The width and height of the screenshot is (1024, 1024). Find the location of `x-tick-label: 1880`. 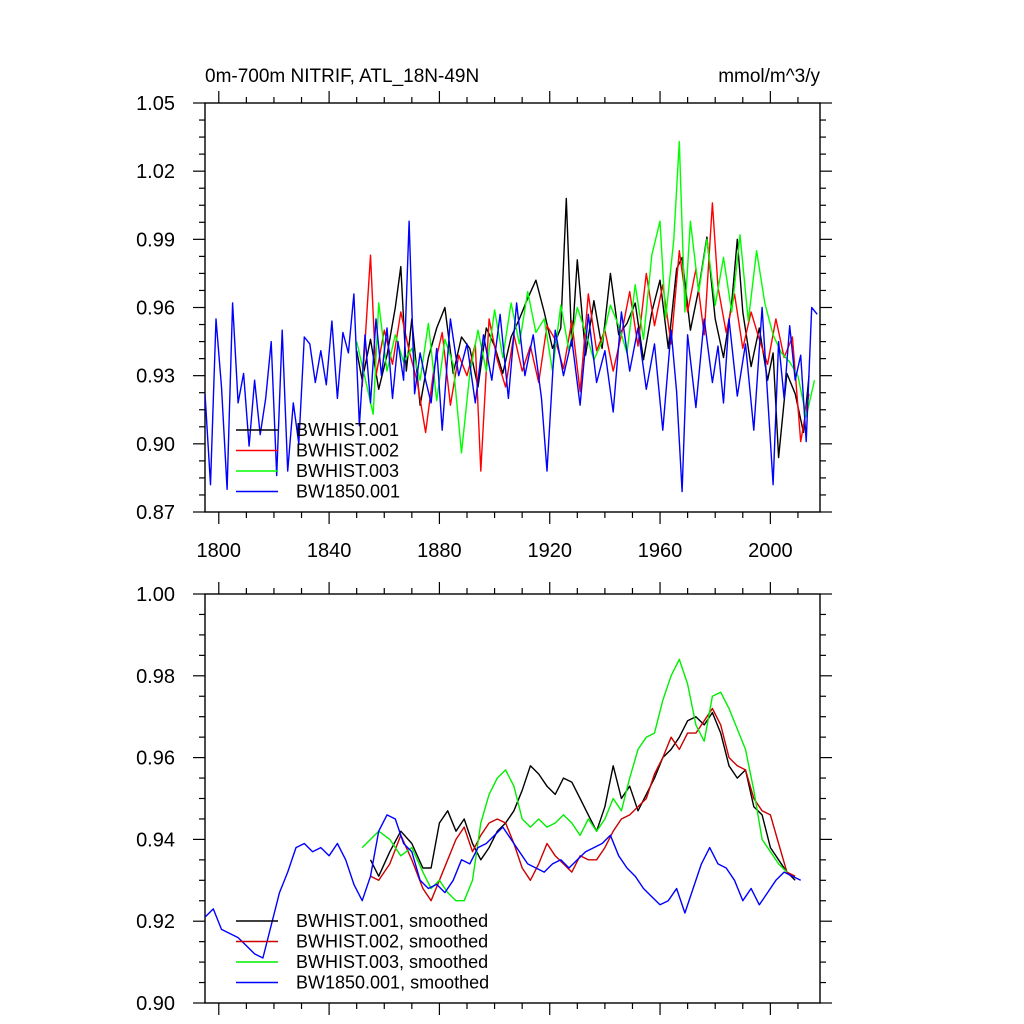

x-tick-label: 1880 is located at coordinates (439, 551).